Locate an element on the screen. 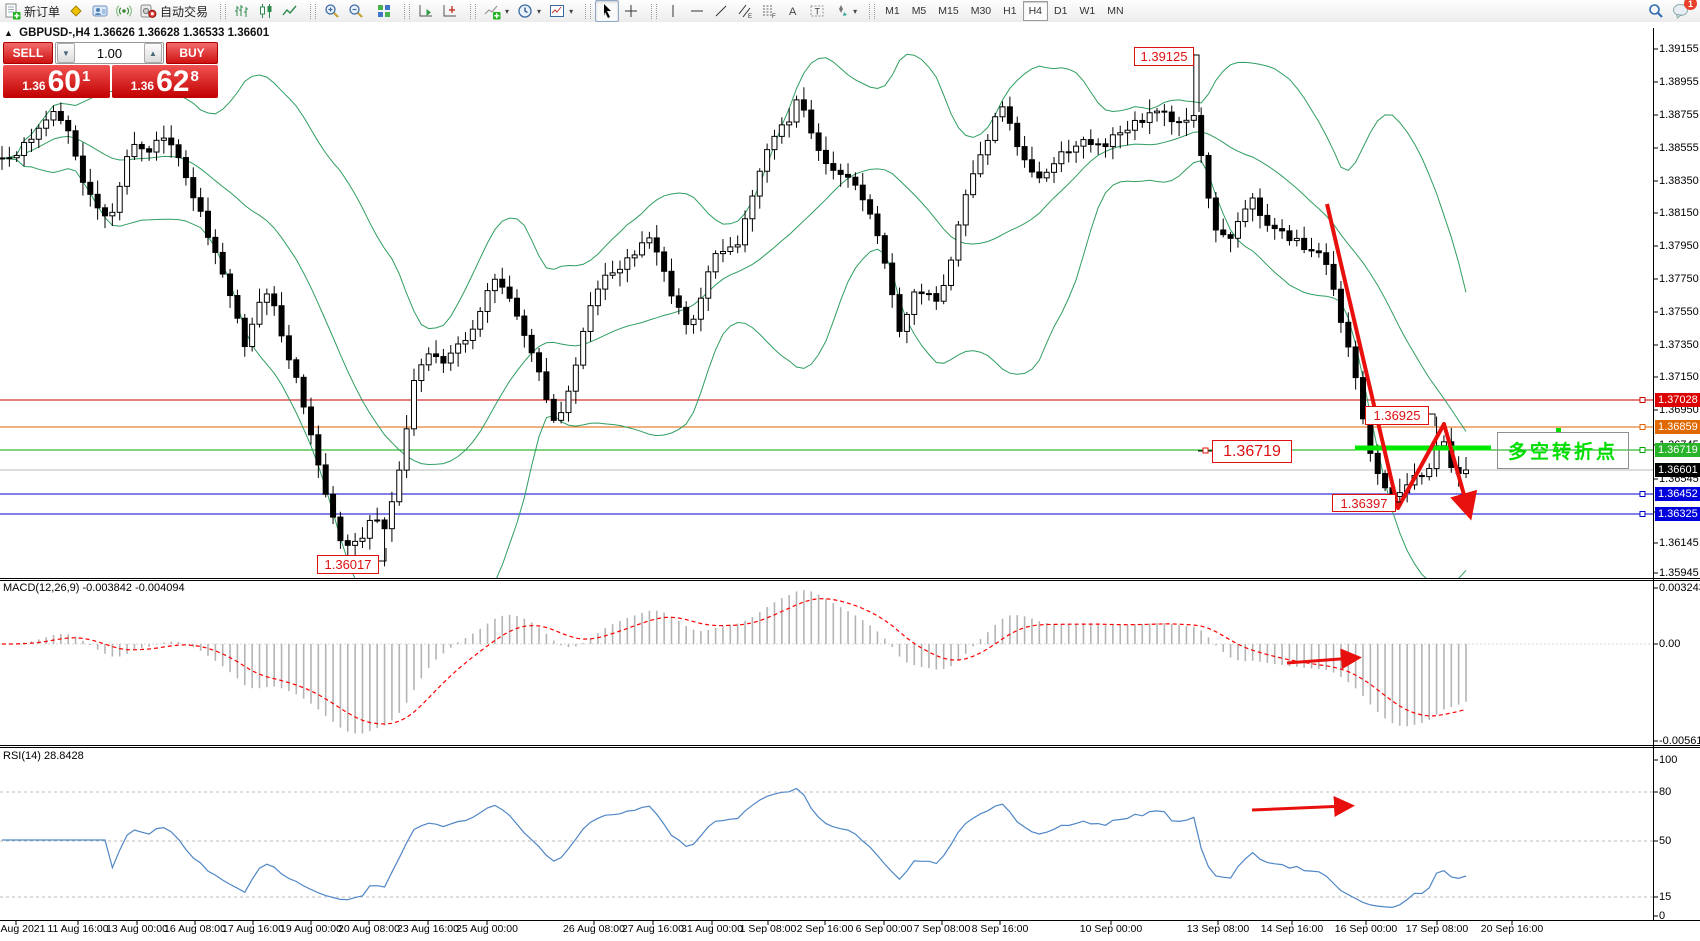 The height and width of the screenshot is (941, 1700). notifications-button: 1 is located at coordinates (1682, 11).